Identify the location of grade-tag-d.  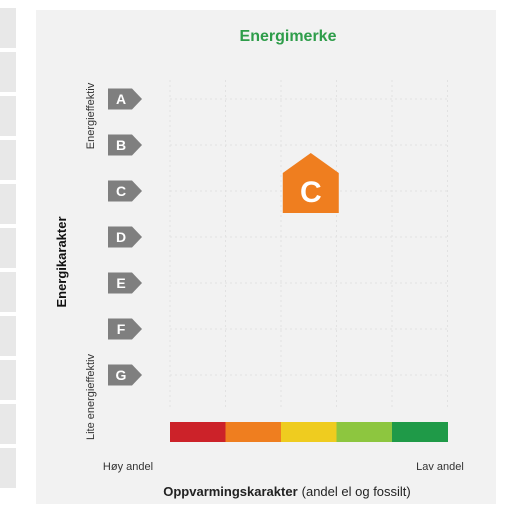
(125, 237).